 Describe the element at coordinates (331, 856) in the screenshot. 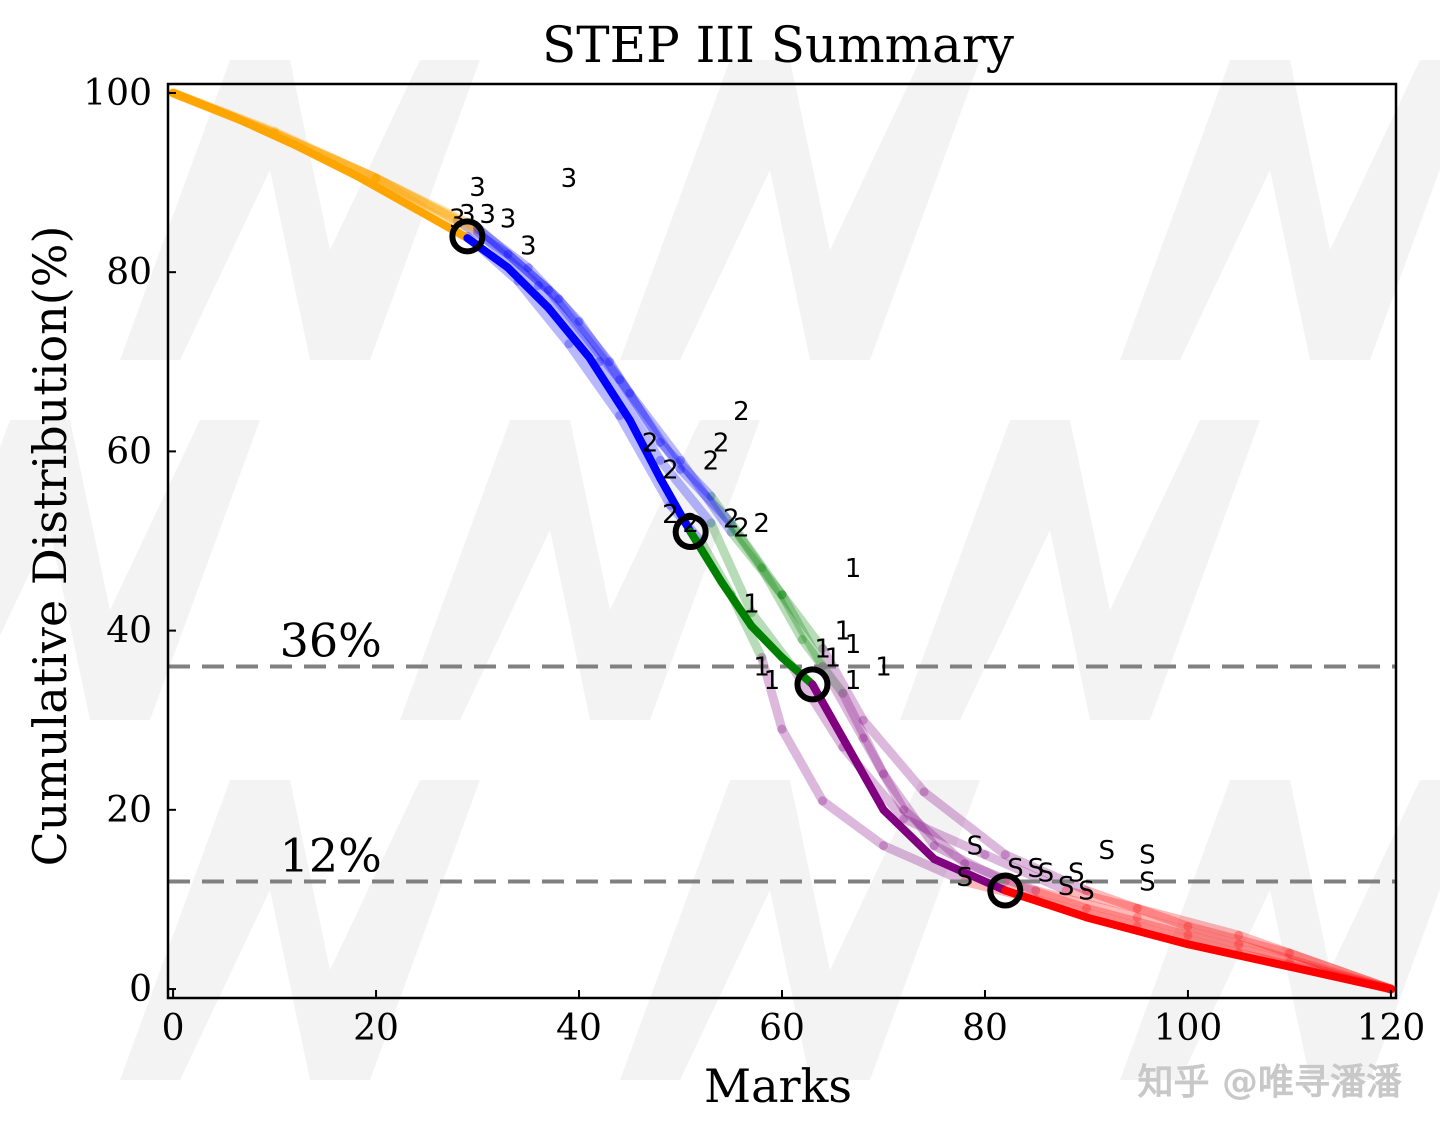

I see `reference-label-12: 12%` at that location.